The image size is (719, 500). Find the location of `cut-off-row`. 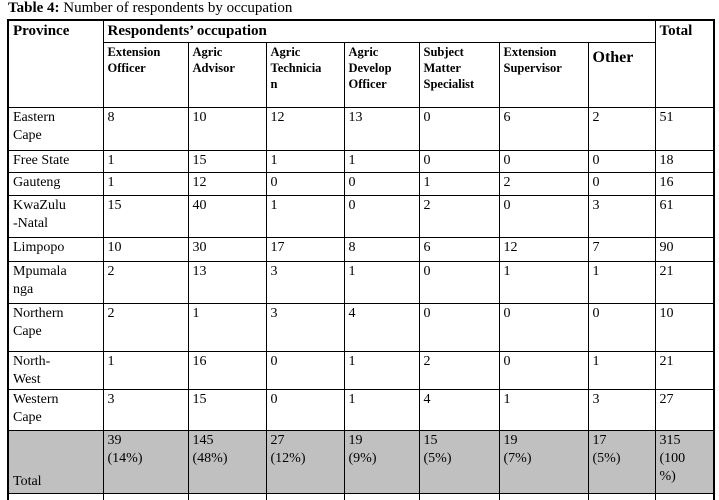

cut-off-row is located at coordinates (361, 496).